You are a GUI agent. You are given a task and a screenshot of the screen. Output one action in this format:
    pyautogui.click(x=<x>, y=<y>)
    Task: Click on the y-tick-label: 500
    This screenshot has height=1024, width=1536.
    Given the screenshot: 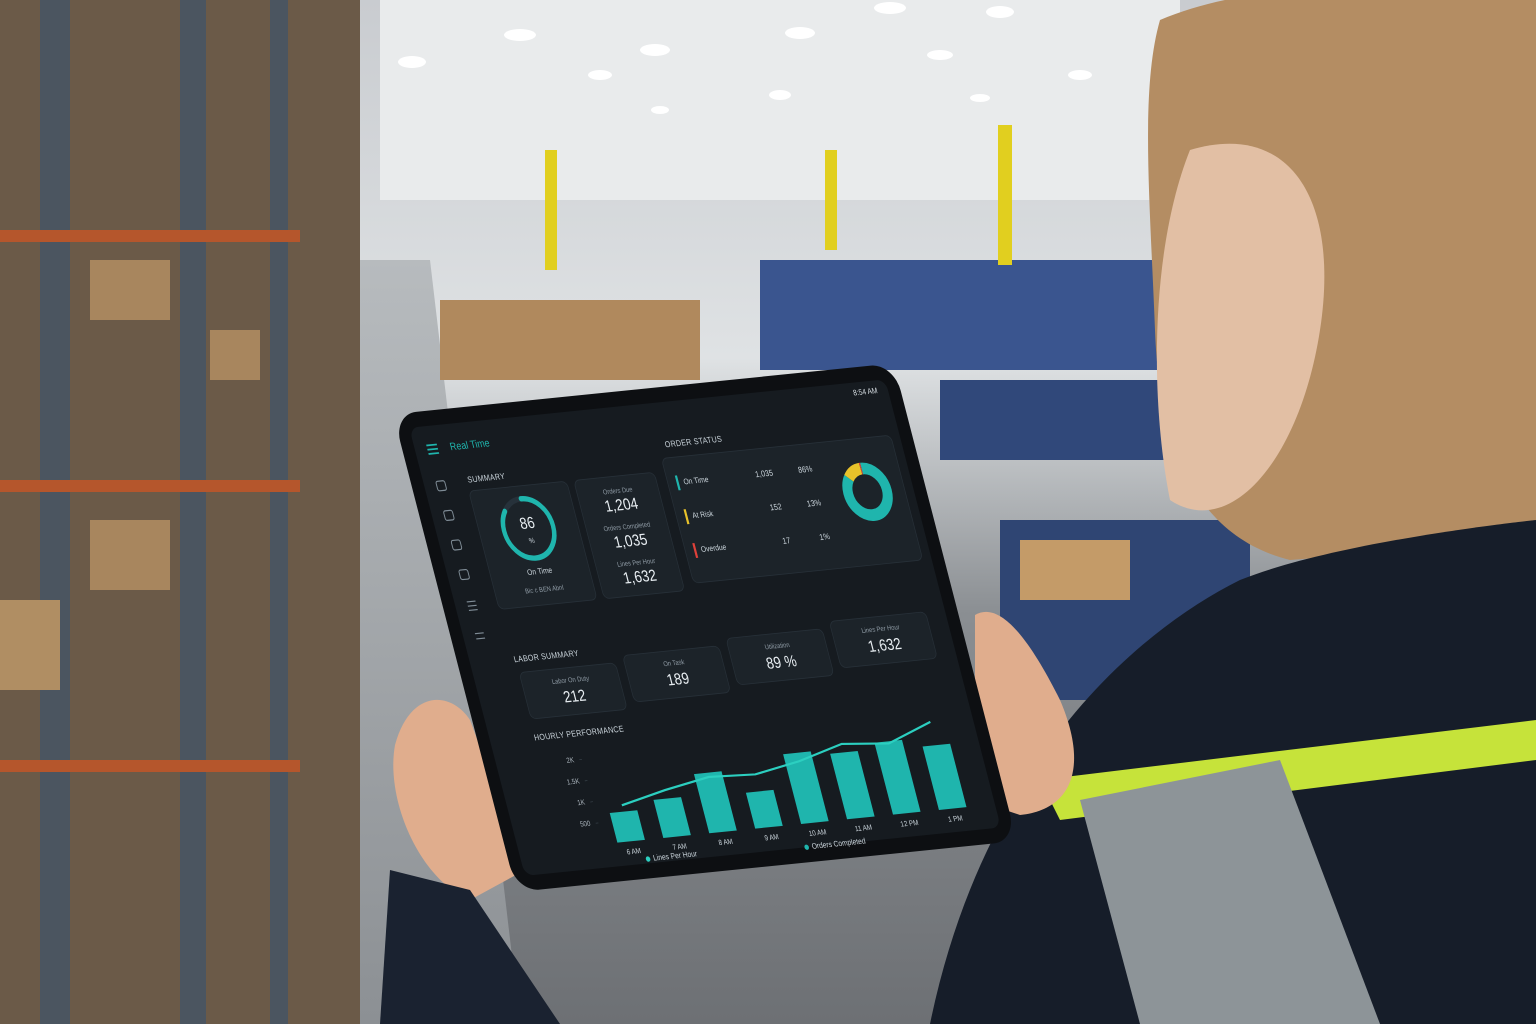 What is the action you would take?
    pyautogui.click(x=585, y=824)
    